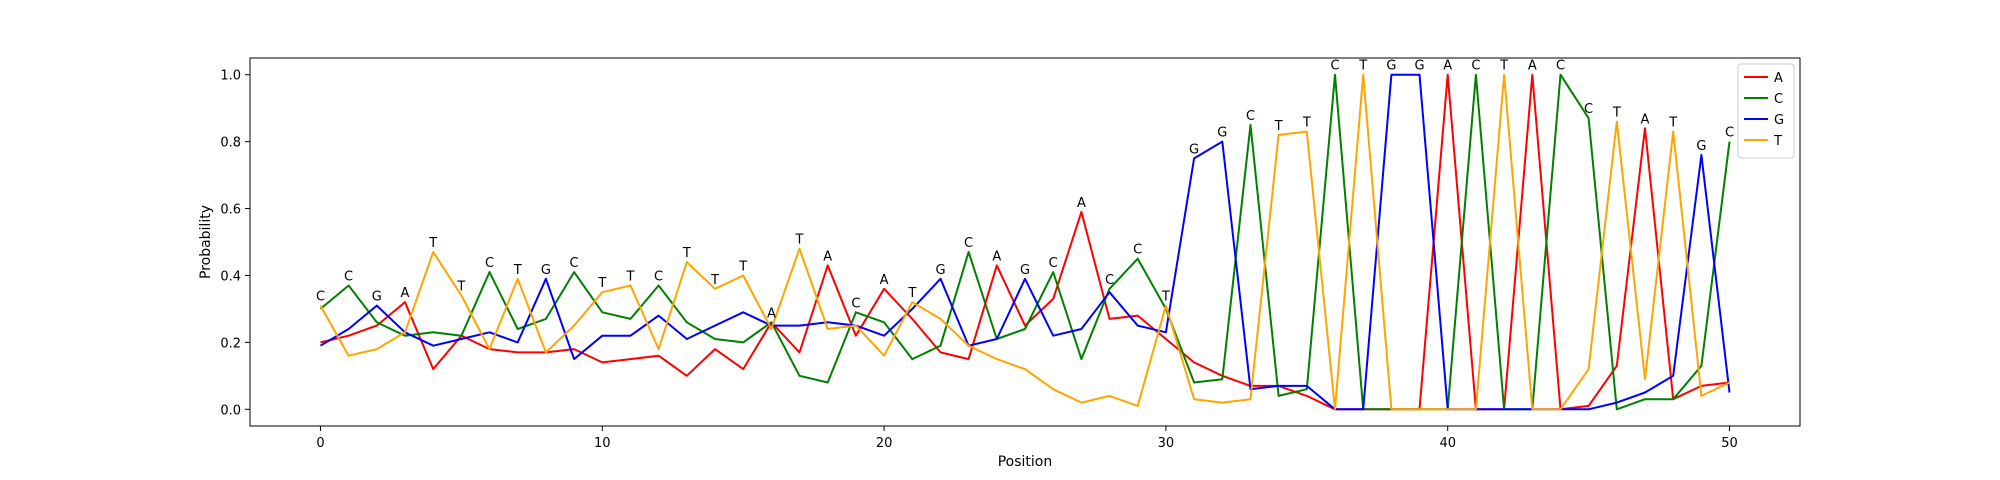 This screenshot has height=480, width=2000. I want to click on y-tick-label: 0.2, so click(230, 343).